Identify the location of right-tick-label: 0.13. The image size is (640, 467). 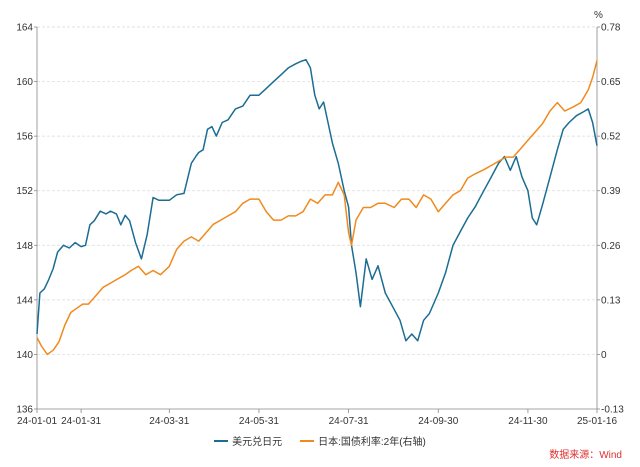
(611, 300).